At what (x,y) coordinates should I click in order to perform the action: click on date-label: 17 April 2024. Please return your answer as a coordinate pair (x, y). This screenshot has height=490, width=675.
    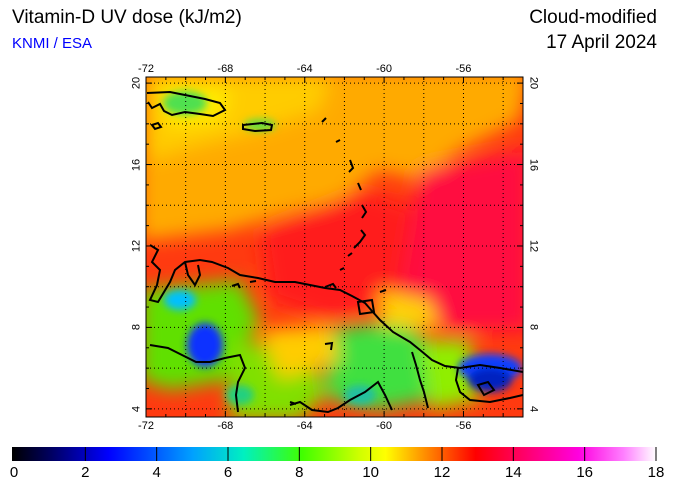
    Looking at the image, I should click on (601, 42).